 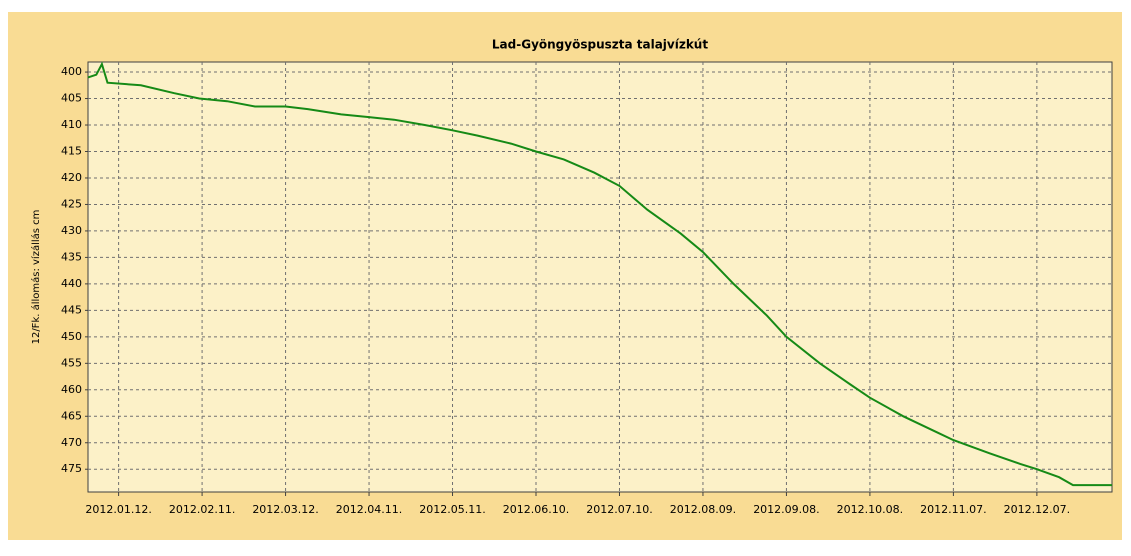 What do you see at coordinates (71, 177) in the screenshot?
I see `y-tick-label: 420` at bounding box center [71, 177].